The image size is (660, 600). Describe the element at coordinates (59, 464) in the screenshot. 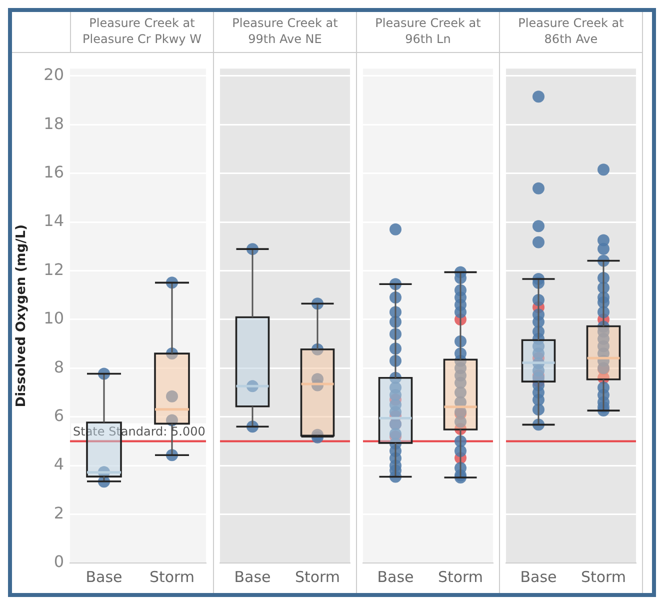

I see `y-tick-label: 4` at that location.